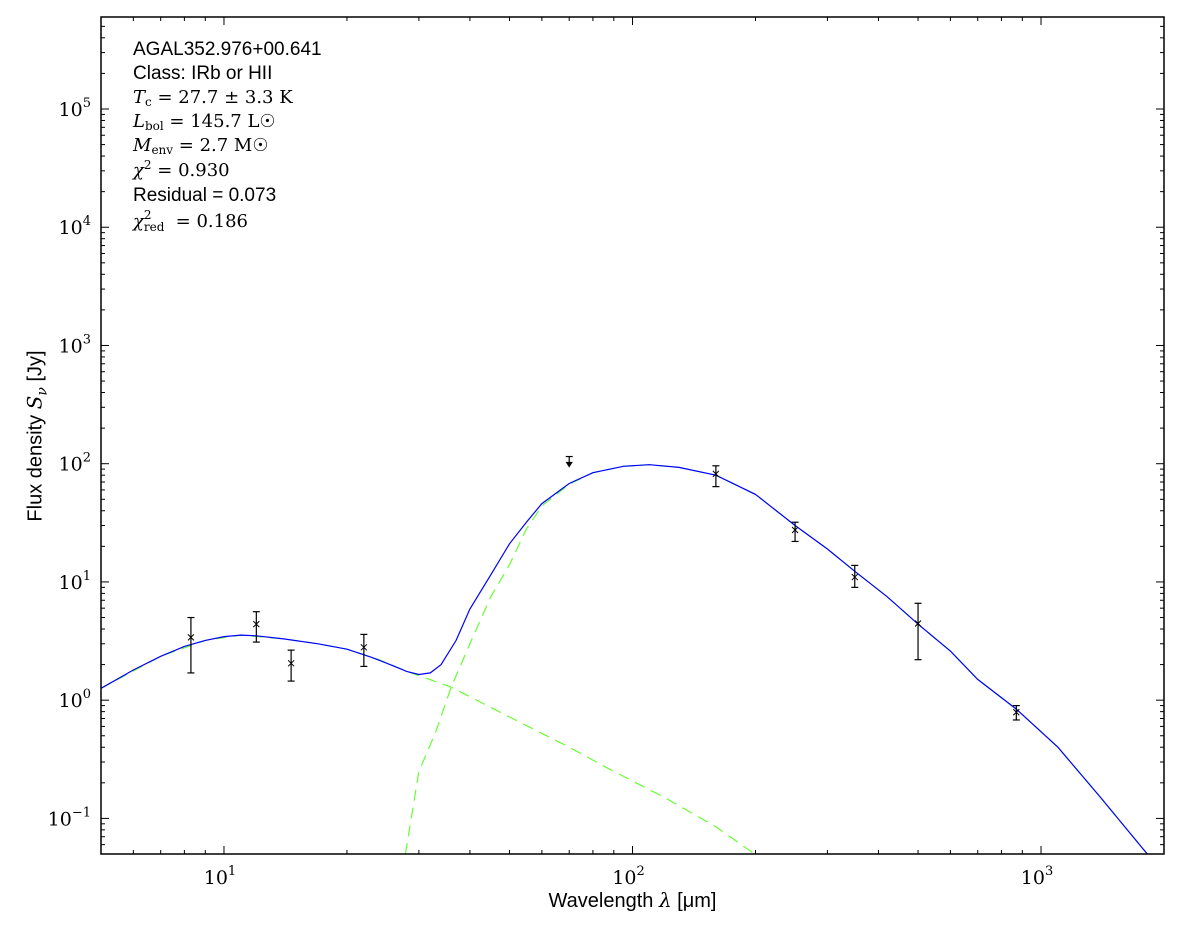  I want to click on x-tick-label: 10¹, so click(220, 876).